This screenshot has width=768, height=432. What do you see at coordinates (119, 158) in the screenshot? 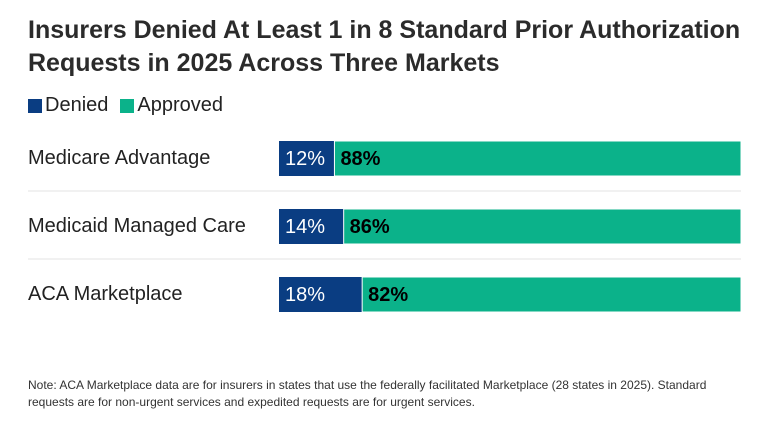
I see `category-label: Medicare Advantage` at bounding box center [119, 158].